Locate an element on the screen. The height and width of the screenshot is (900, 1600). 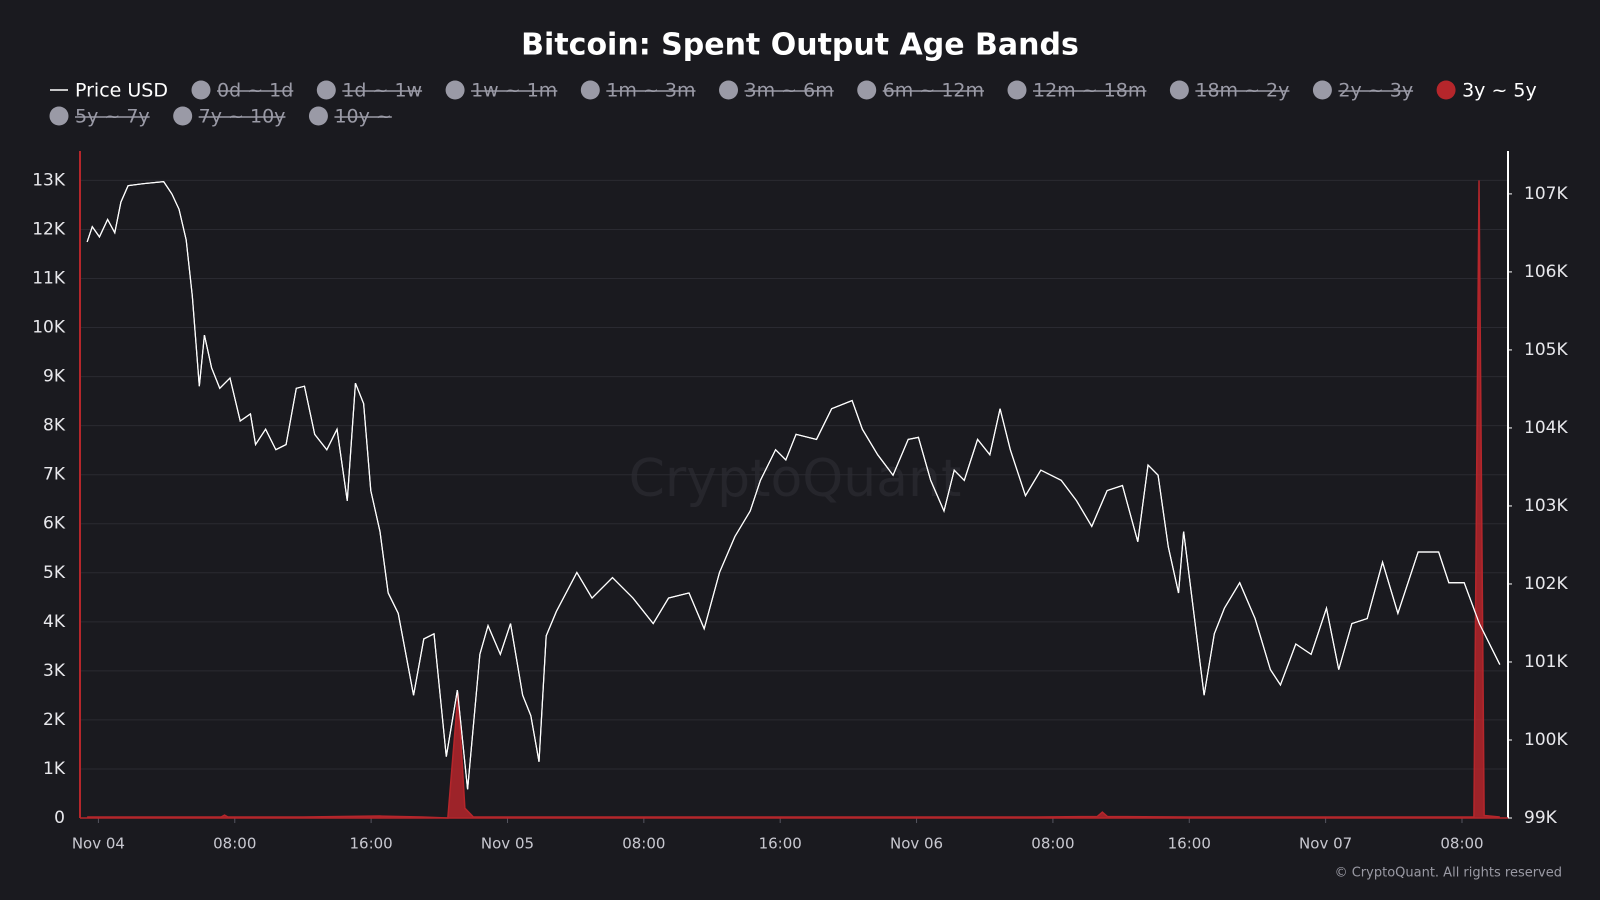
y-tick-label: 7K is located at coordinates (54, 475).